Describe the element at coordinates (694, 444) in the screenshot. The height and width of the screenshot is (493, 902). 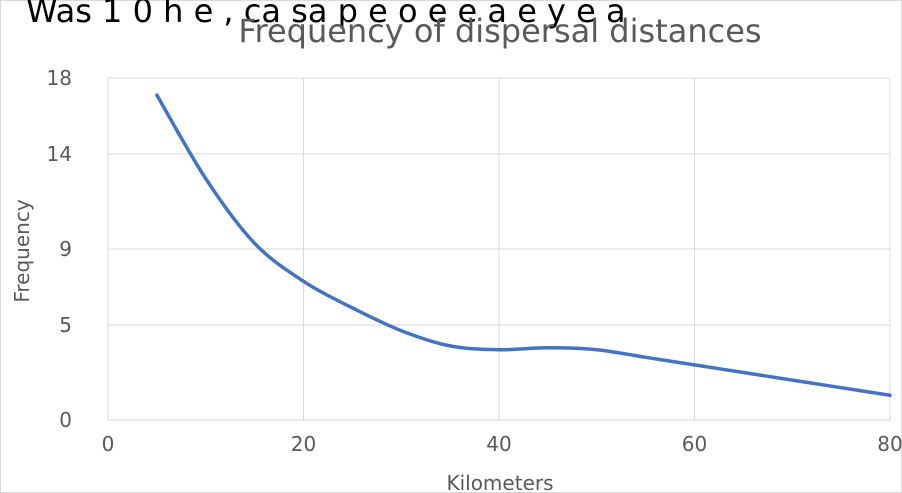
I see `x-tick-label: 60` at that location.